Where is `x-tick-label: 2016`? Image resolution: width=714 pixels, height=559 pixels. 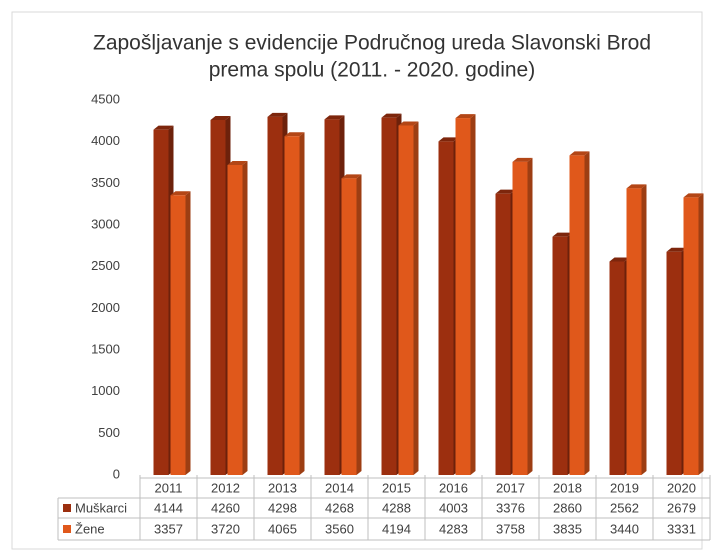 x-tick-label: 2016 is located at coordinates (453, 487).